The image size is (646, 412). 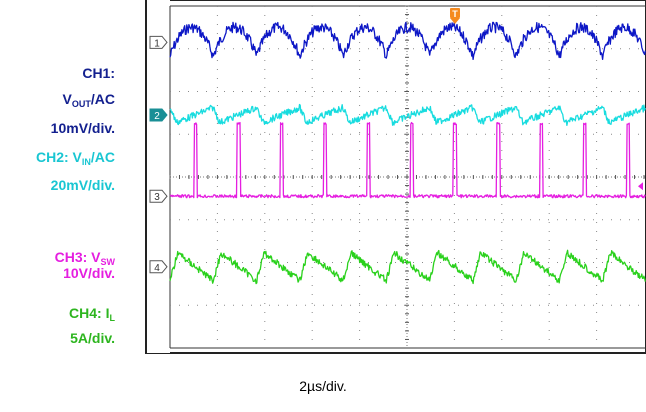 What do you see at coordinates (157, 116) in the screenshot?
I see `channel-2-marker-label: 2` at bounding box center [157, 116].